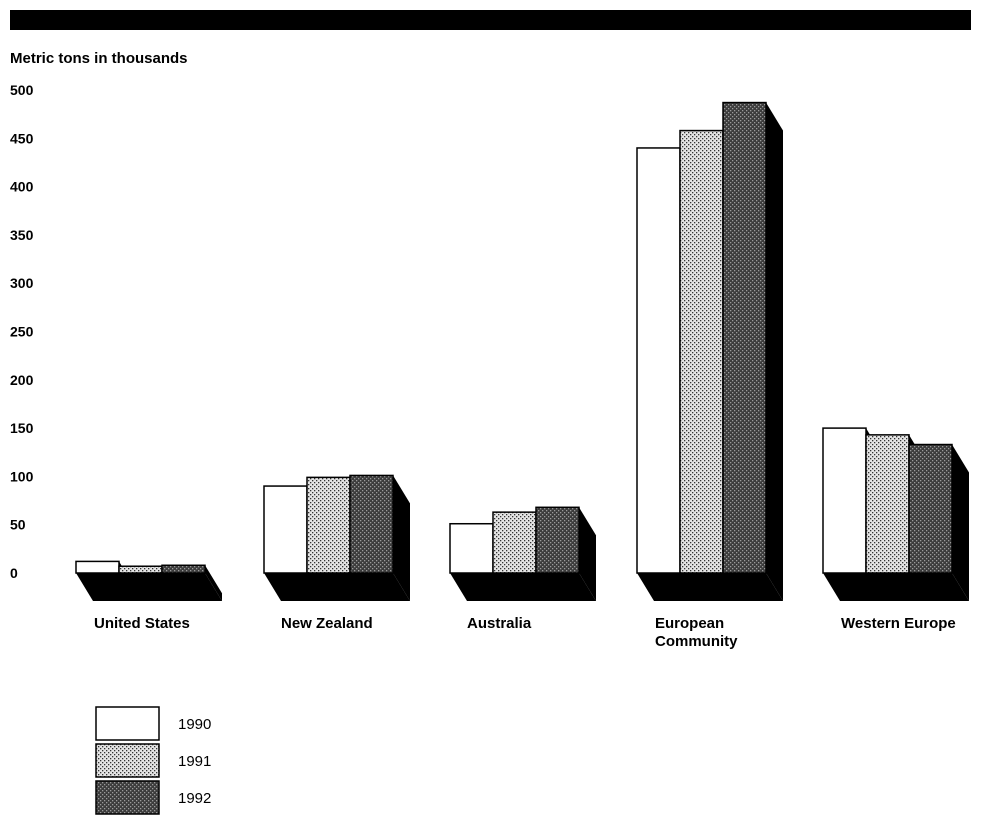 The image size is (983, 817). I want to click on y-axis-label: Metric tons in thousands, so click(99, 58).